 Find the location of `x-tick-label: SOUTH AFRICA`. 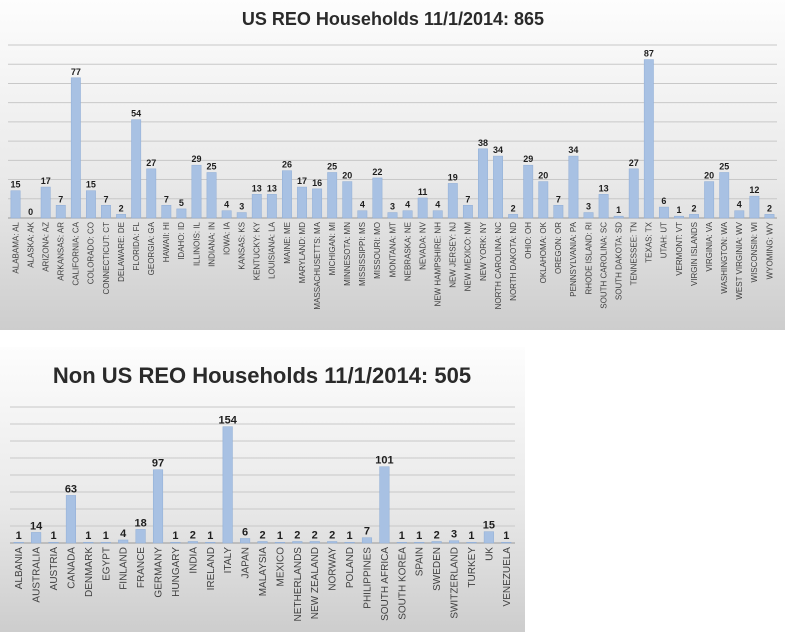

x-tick-label: SOUTH AFRICA is located at coordinates (385, 584).